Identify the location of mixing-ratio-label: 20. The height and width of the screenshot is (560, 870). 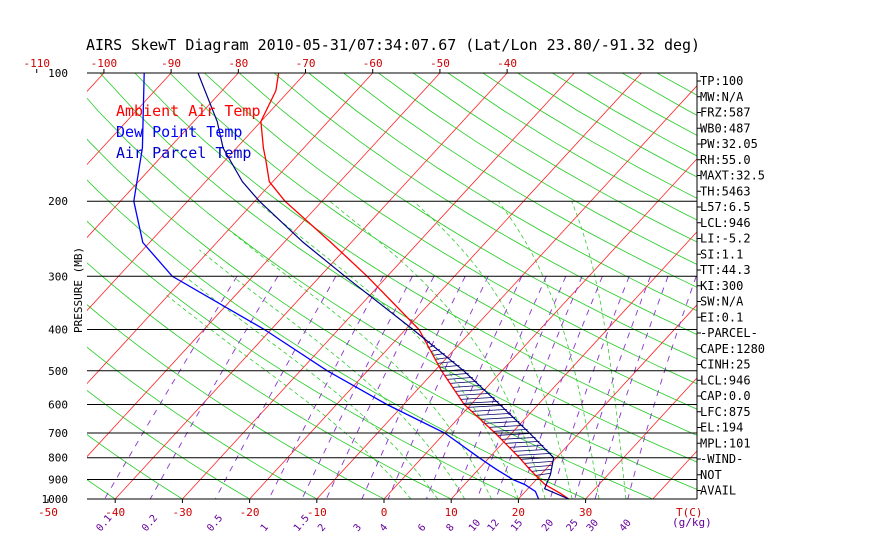
(548, 526).